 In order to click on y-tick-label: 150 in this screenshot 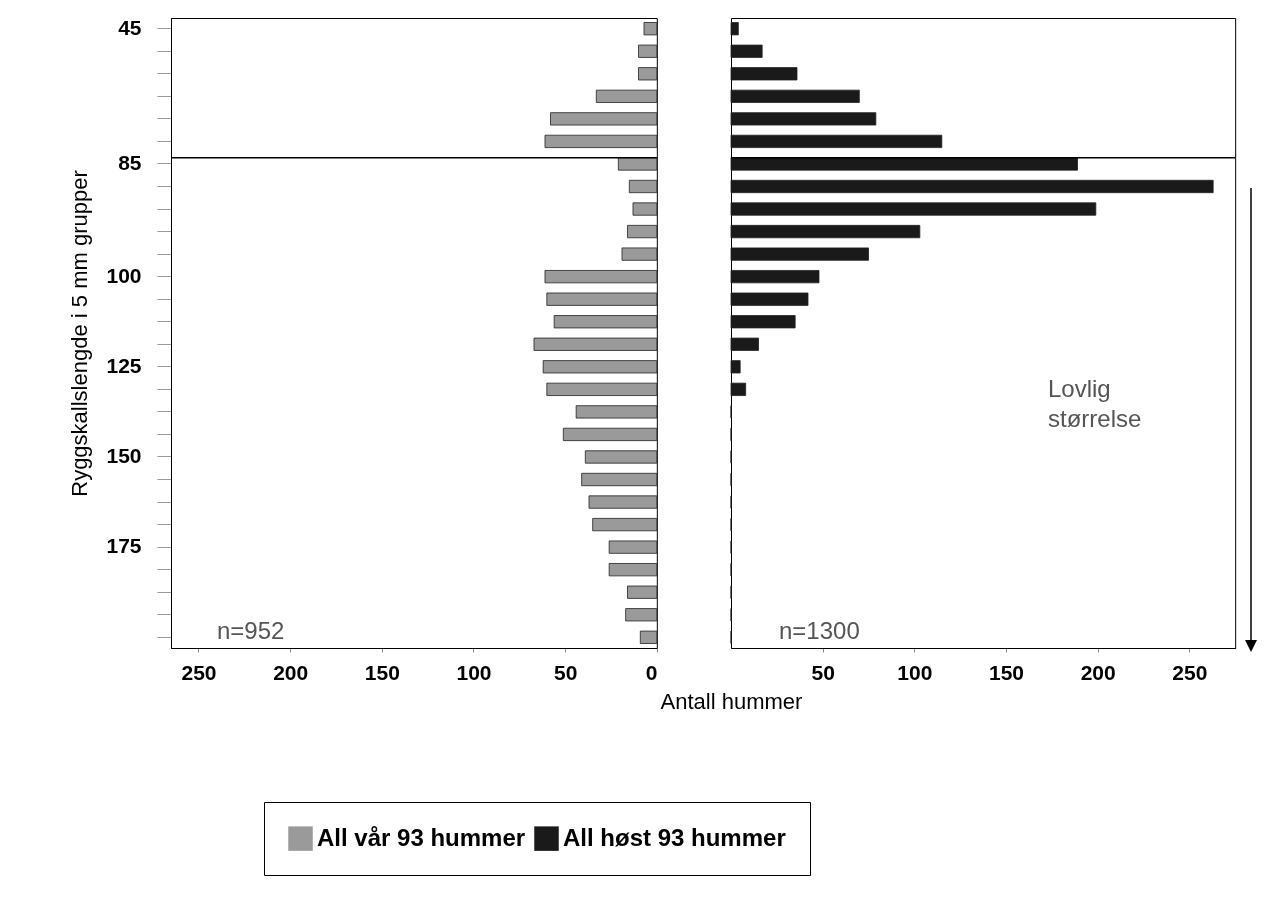, I will do `click(124, 455)`.